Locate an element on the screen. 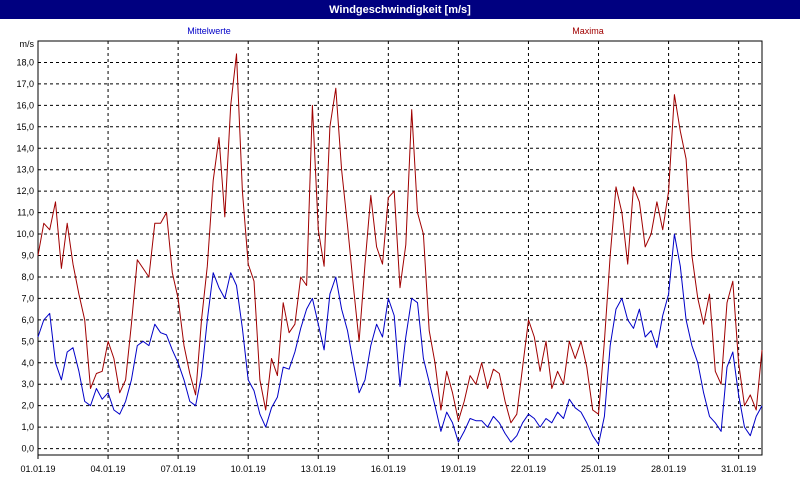  y-tick-label: 17,0 is located at coordinates (25, 84).